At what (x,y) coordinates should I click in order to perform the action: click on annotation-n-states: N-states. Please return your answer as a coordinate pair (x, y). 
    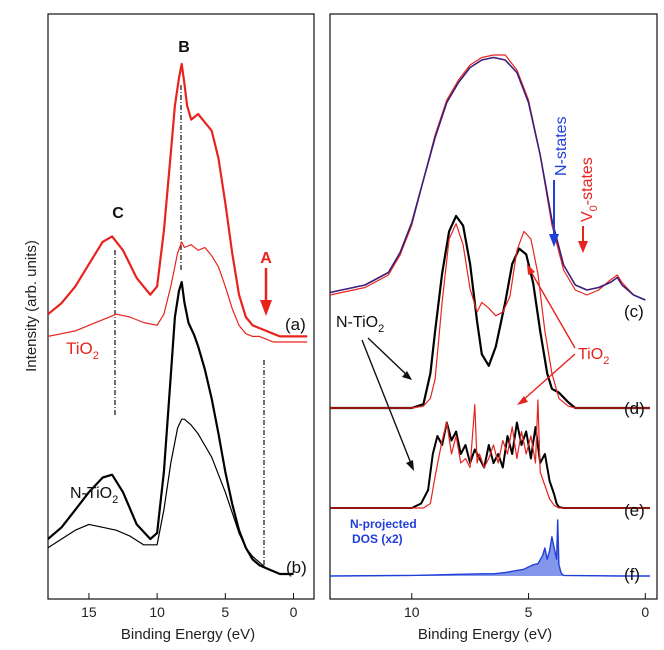
    Looking at the image, I should click on (561, 146).